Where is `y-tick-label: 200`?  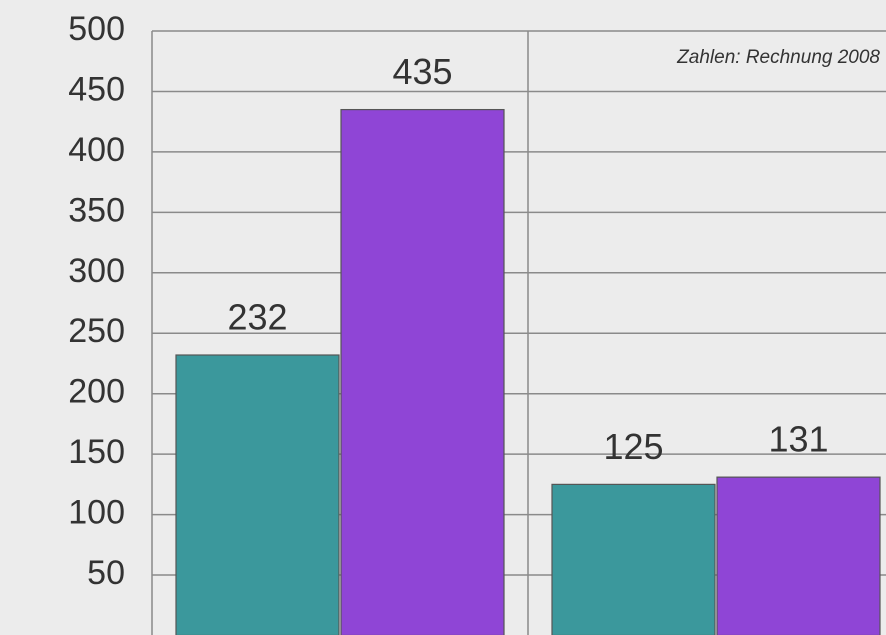
y-tick-label: 200 is located at coordinates (96, 392).